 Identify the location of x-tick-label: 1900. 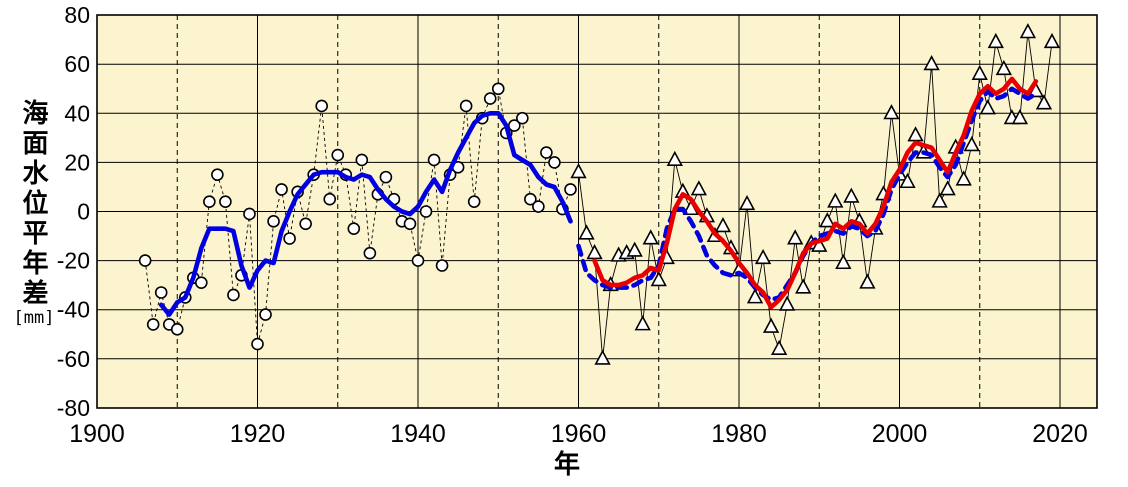
(97, 434).